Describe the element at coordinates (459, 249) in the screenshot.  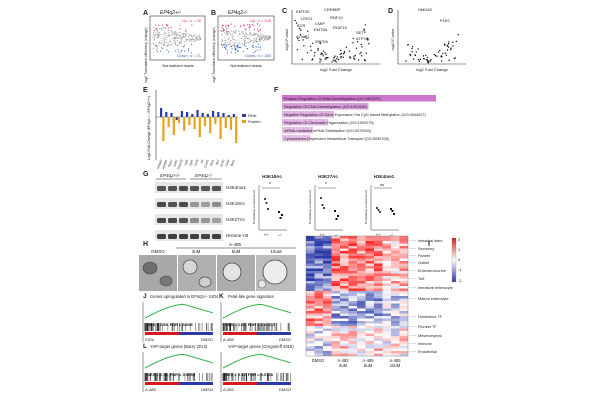
I see `scale-tick: 1` at that location.